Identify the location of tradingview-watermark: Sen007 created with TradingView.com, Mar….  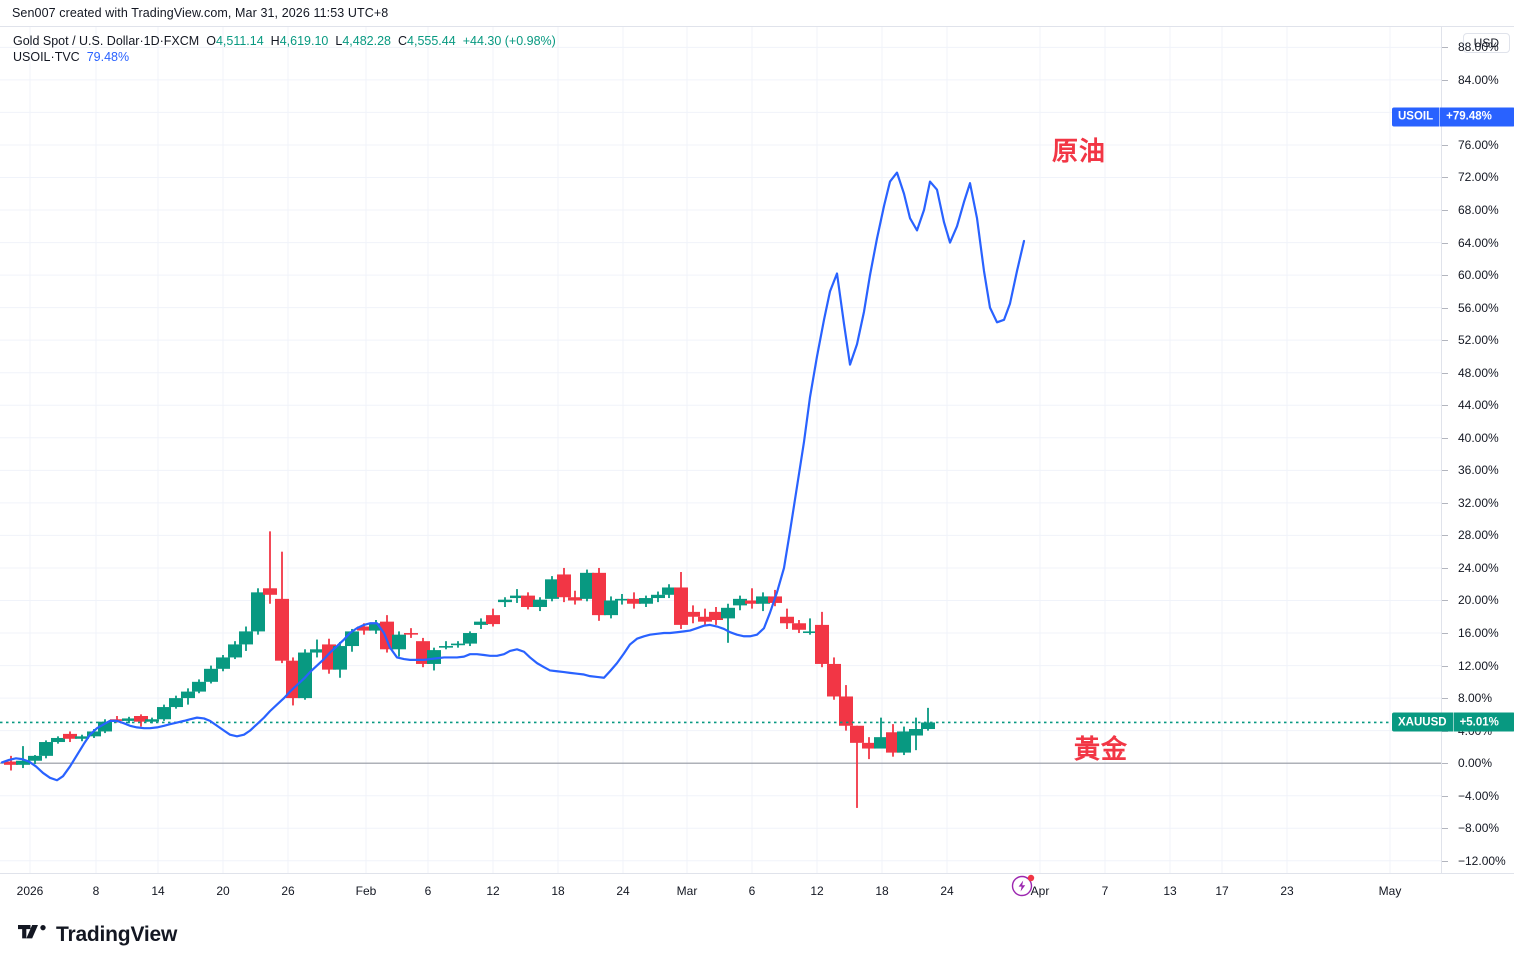
(200, 13).